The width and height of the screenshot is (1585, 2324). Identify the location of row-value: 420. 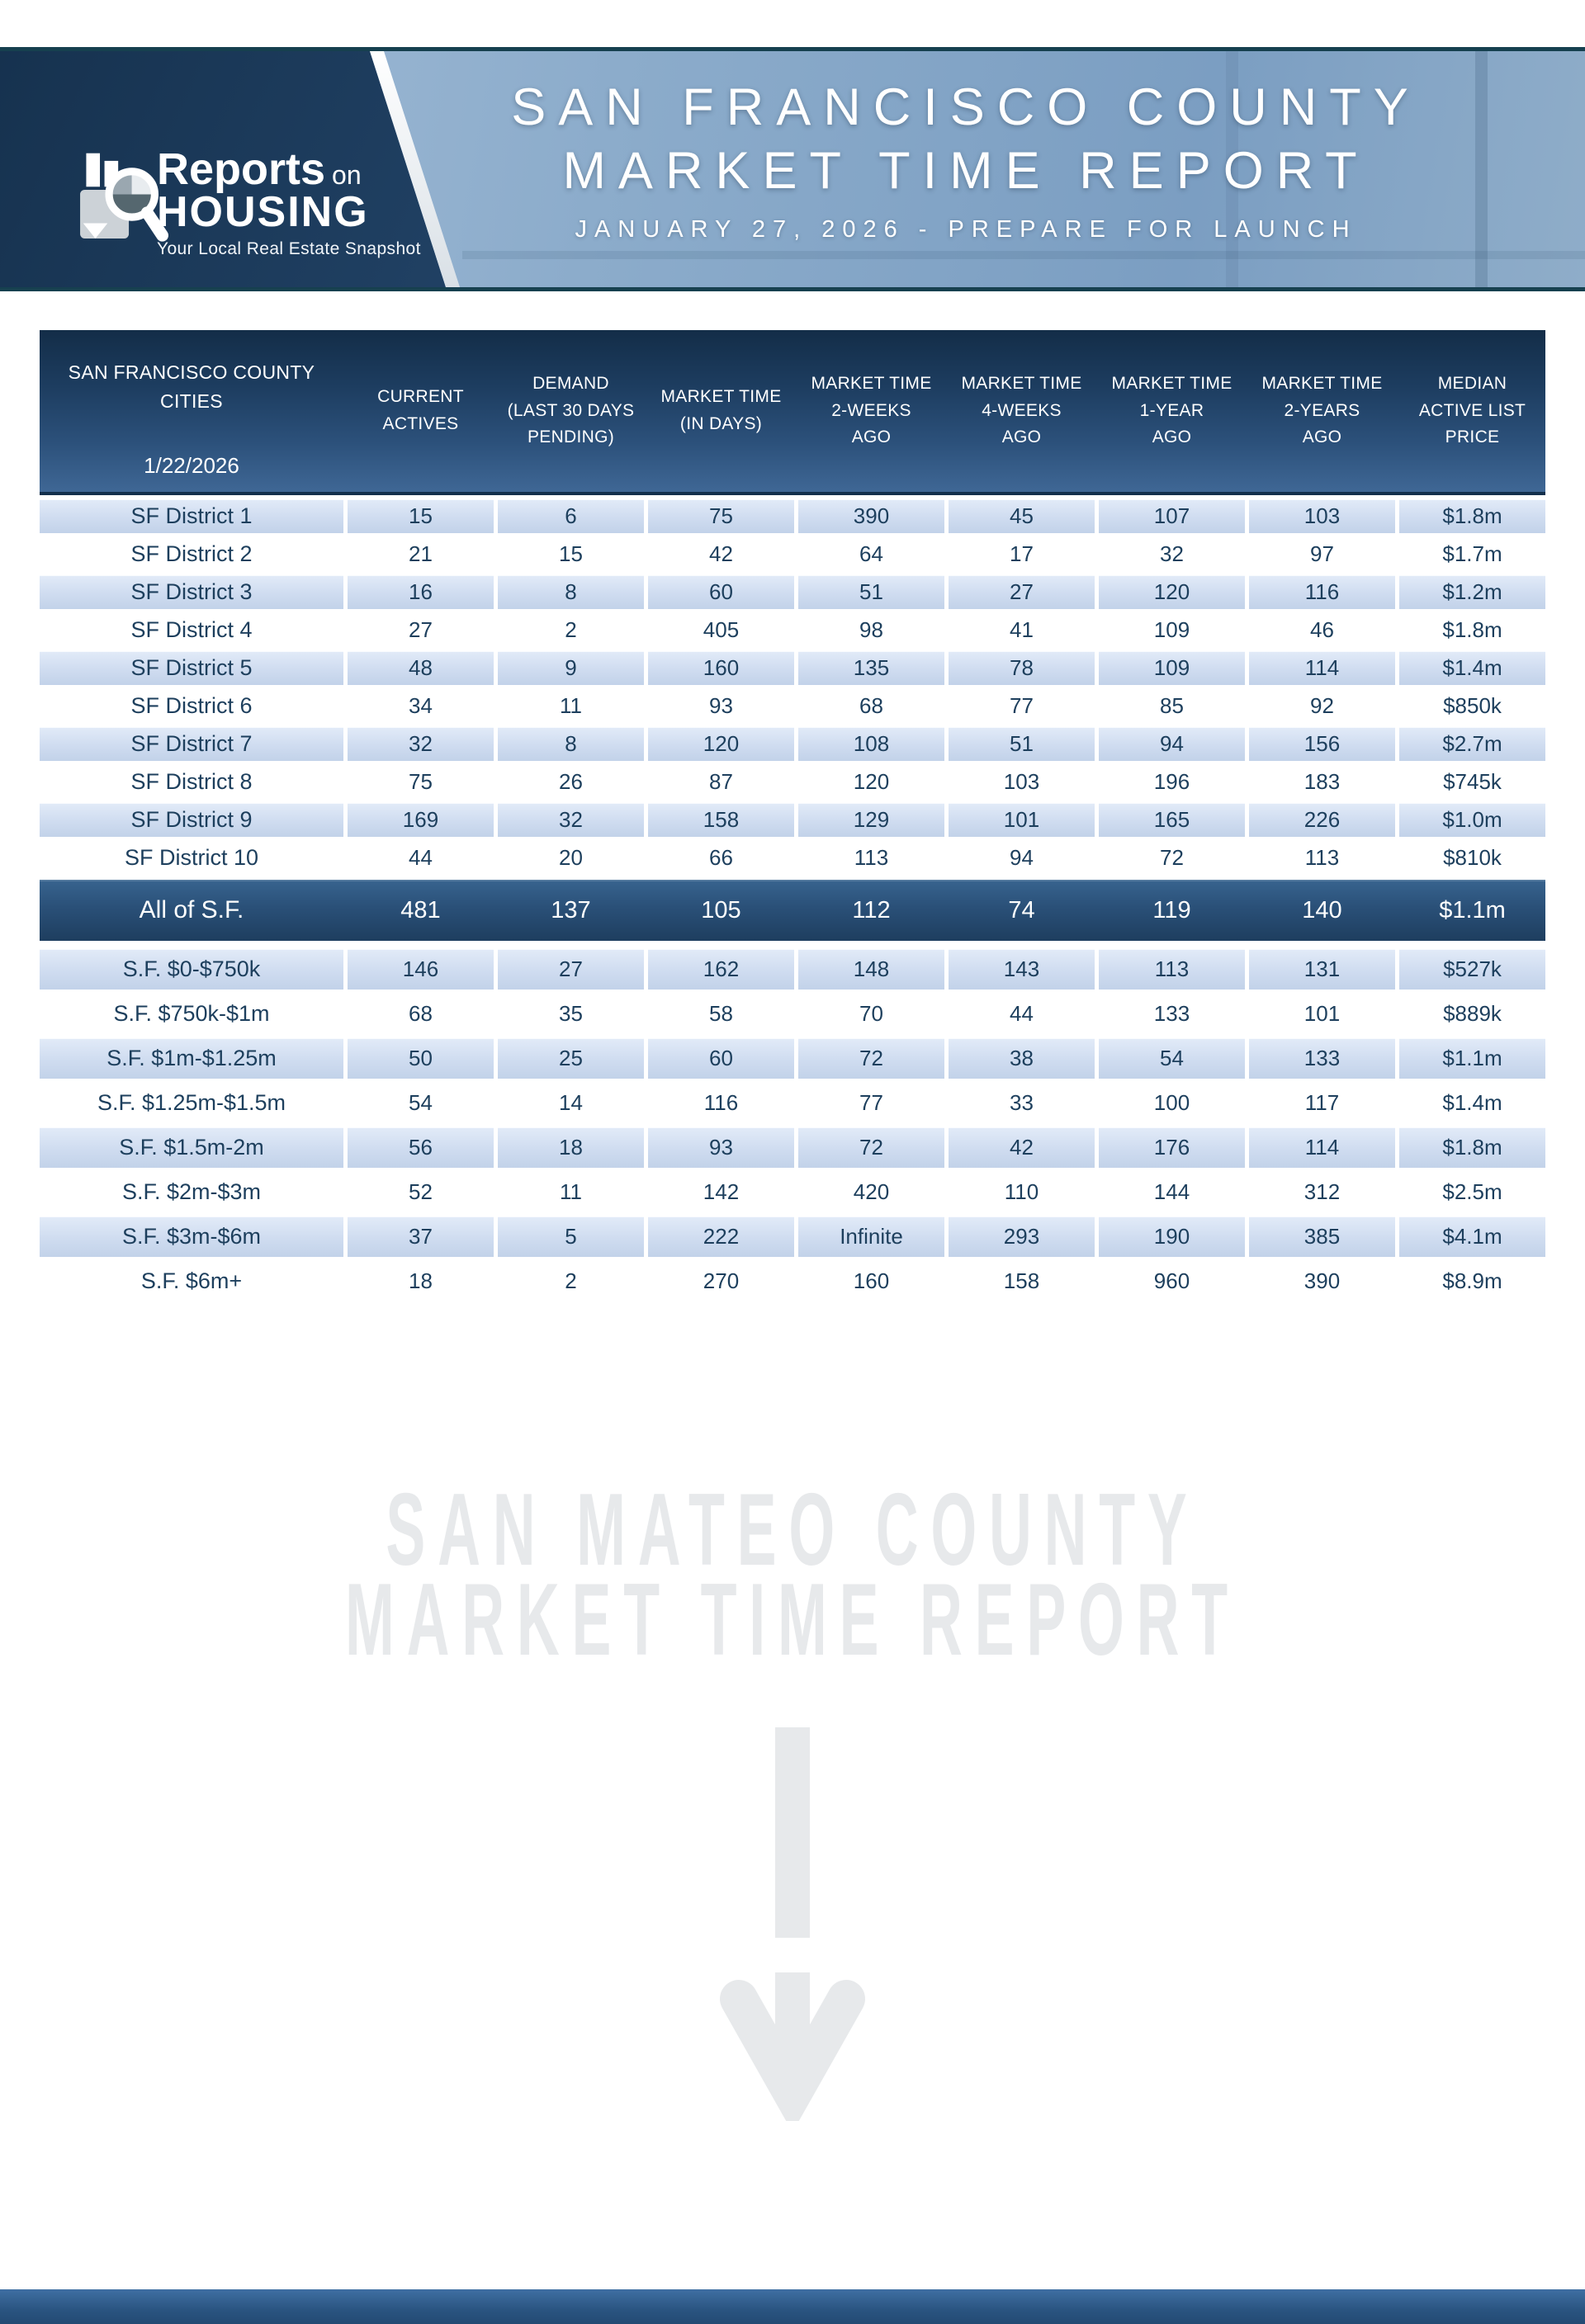
(871, 1191).